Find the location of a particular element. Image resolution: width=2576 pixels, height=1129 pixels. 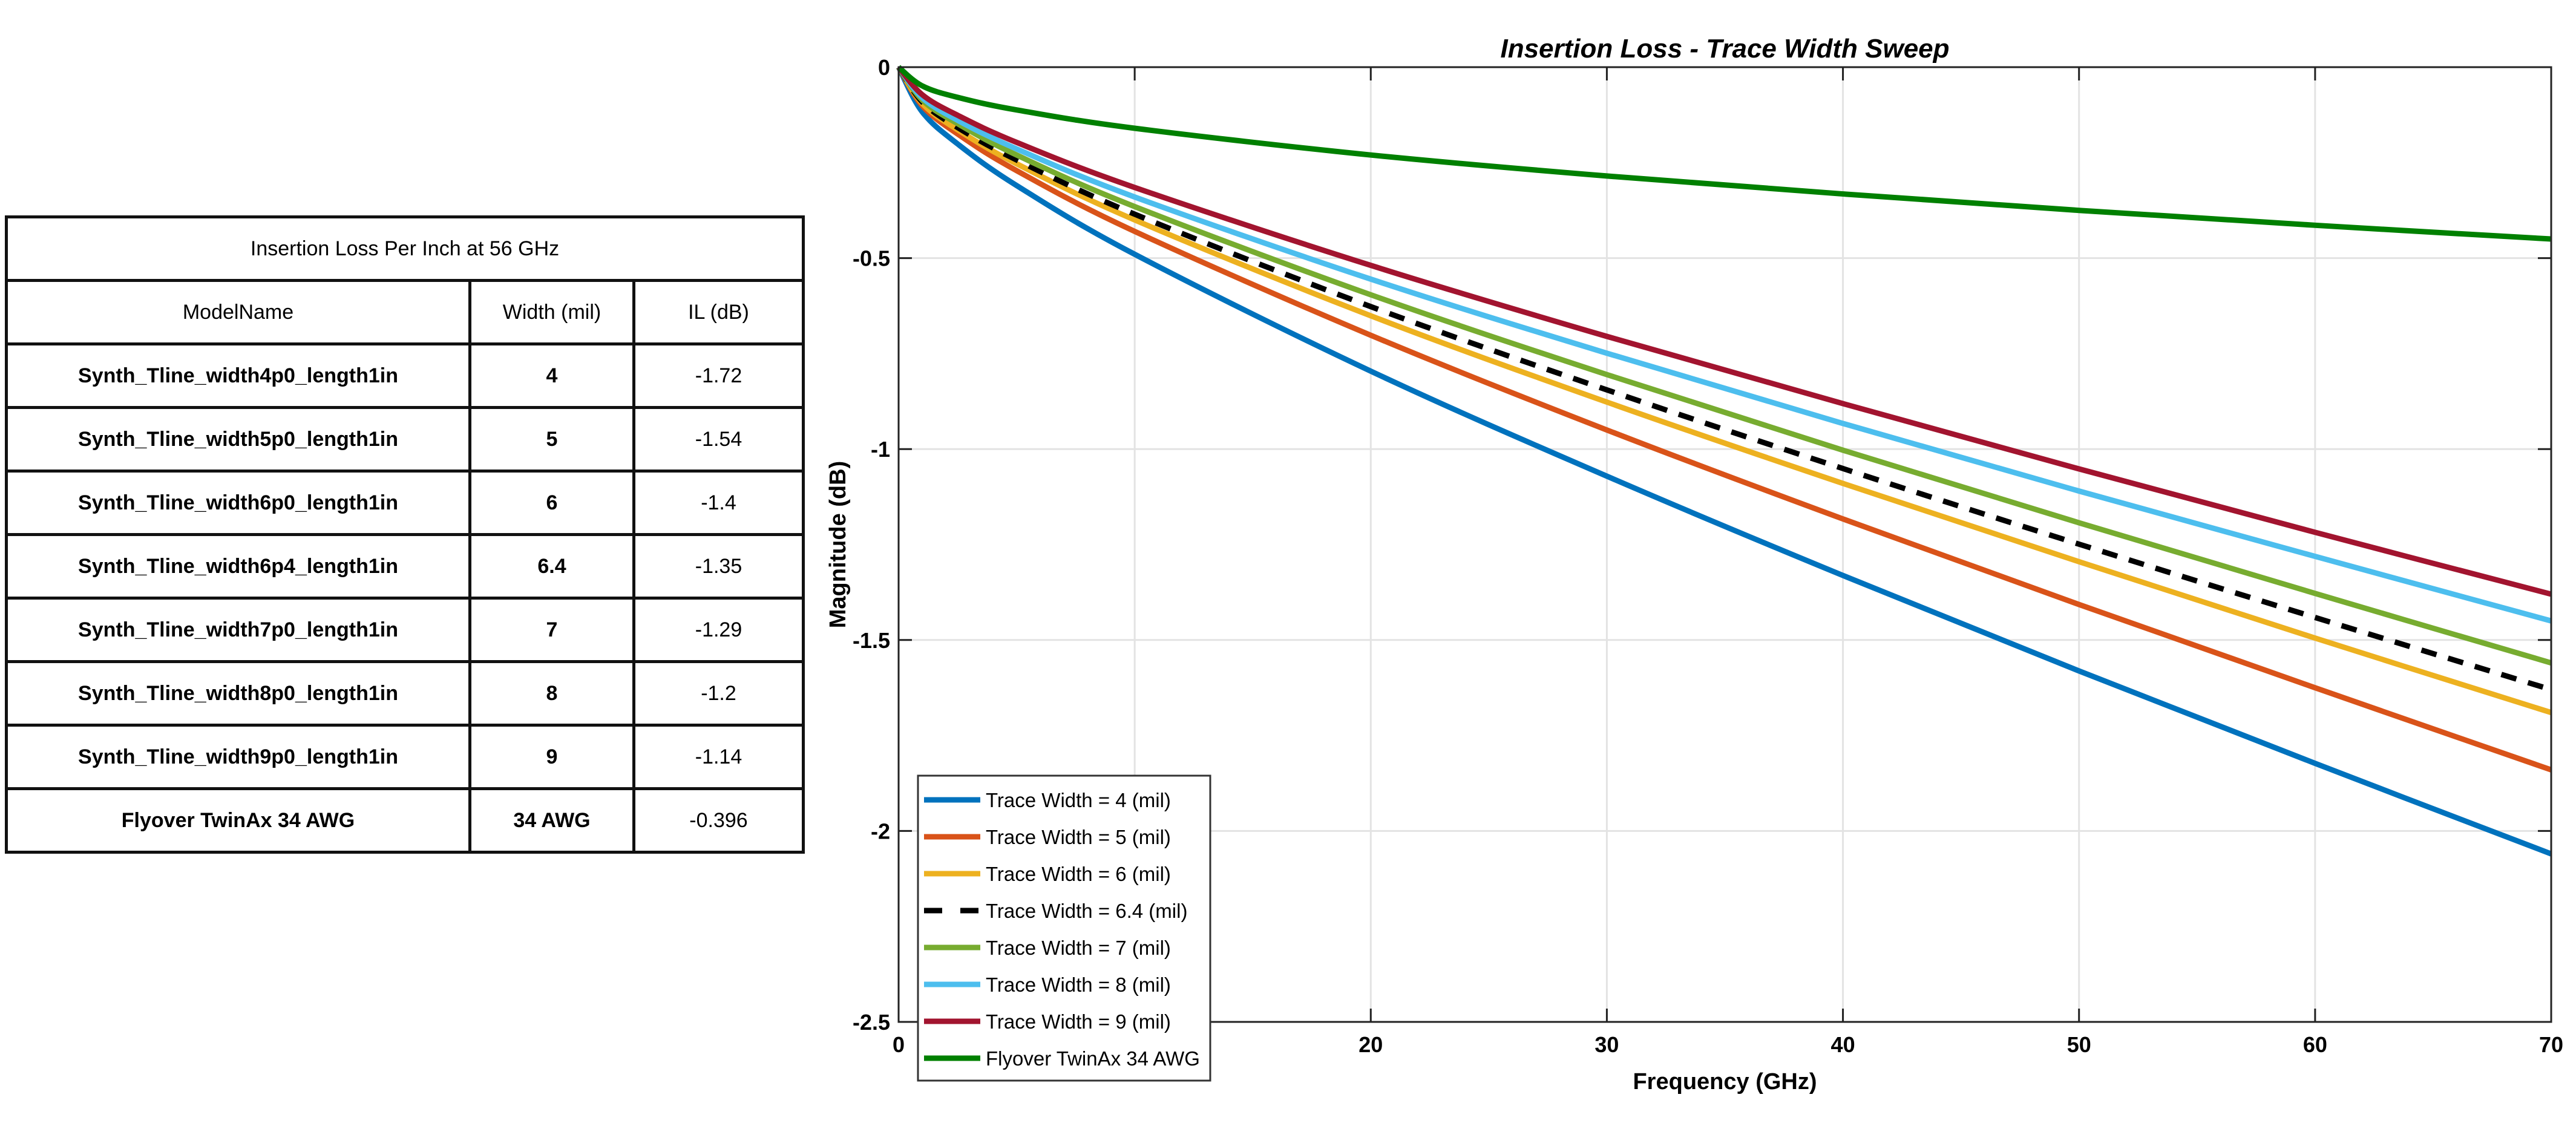

table-row: Synth_Tline_width4p0_length1in 4 -1.72 is located at coordinates (405, 375).